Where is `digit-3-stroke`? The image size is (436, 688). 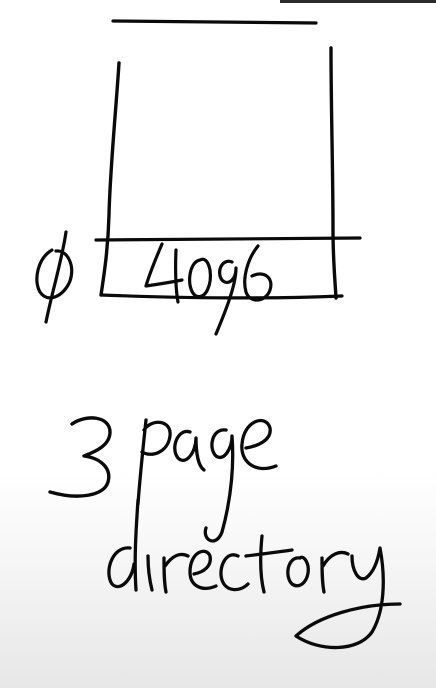
digit-3-stroke is located at coordinates (80, 457).